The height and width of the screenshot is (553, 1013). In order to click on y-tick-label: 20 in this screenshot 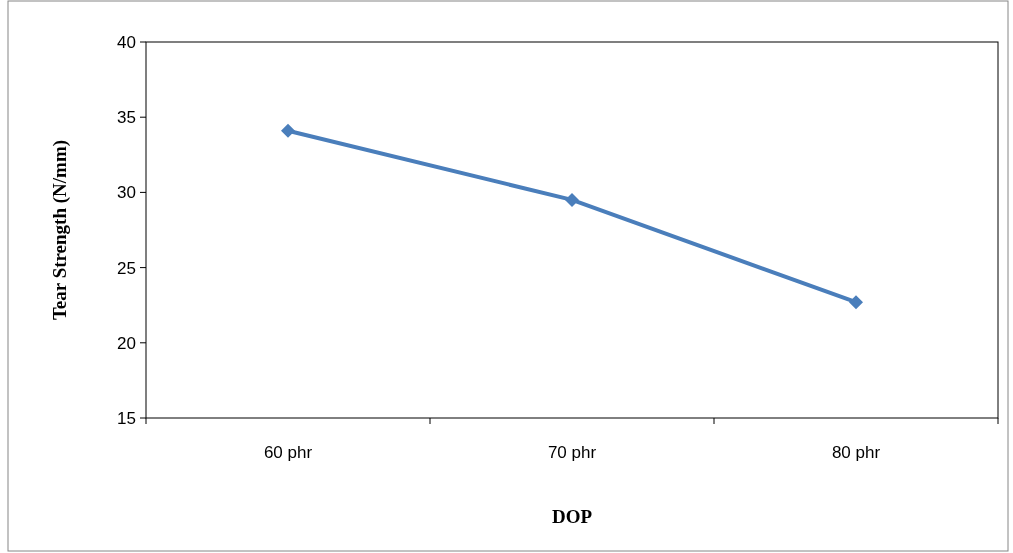, I will do `click(126, 343)`.